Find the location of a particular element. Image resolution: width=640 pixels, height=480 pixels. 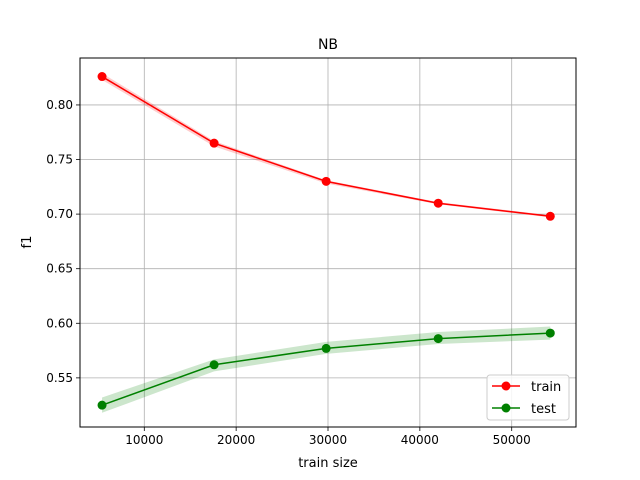

legend-test-label: test is located at coordinates (543, 409).